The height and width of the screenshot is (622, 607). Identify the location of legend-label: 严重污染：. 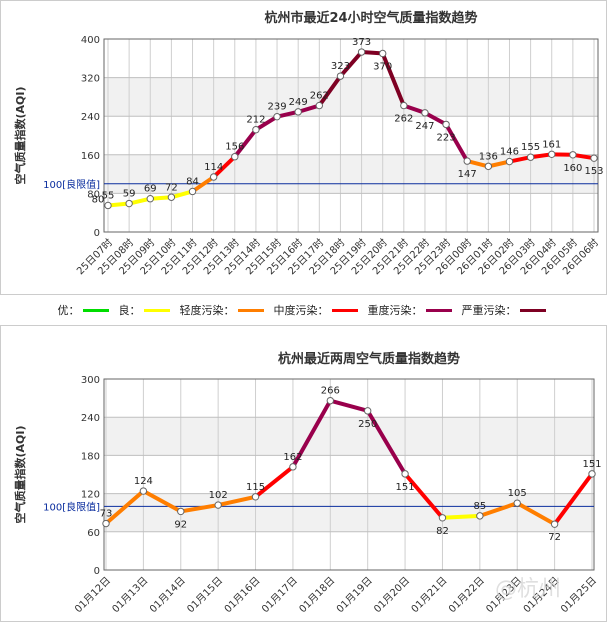
(489, 310).